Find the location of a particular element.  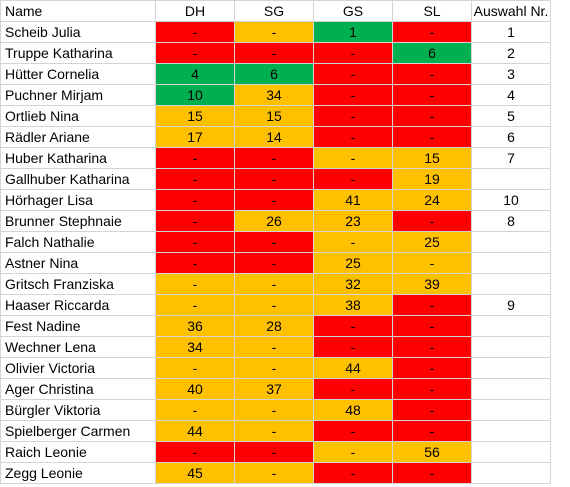

header-cell-gs: GS is located at coordinates (353, 11).